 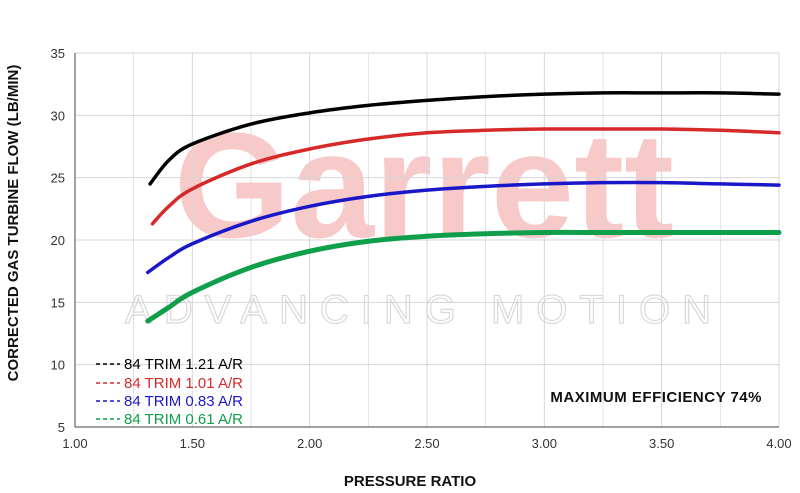 What do you see at coordinates (183, 364) in the screenshot?
I see `legend-label-1: 84 TRIM 1.21 A/R` at bounding box center [183, 364].